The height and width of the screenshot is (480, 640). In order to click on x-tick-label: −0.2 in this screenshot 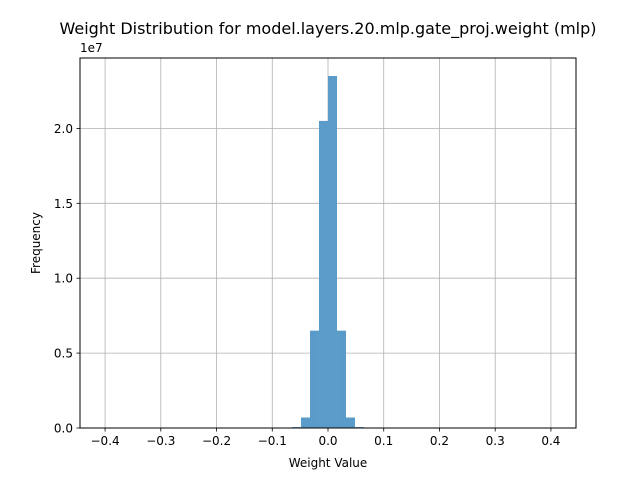, I will do `click(216, 441)`.